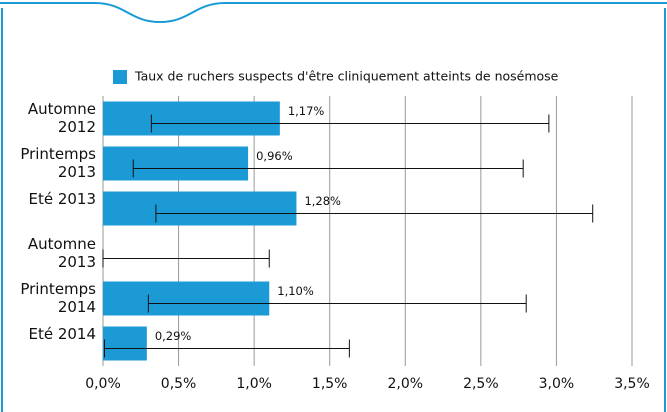  What do you see at coordinates (405, 384) in the screenshot?
I see `x-tick-label: 2,0%` at bounding box center [405, 384].